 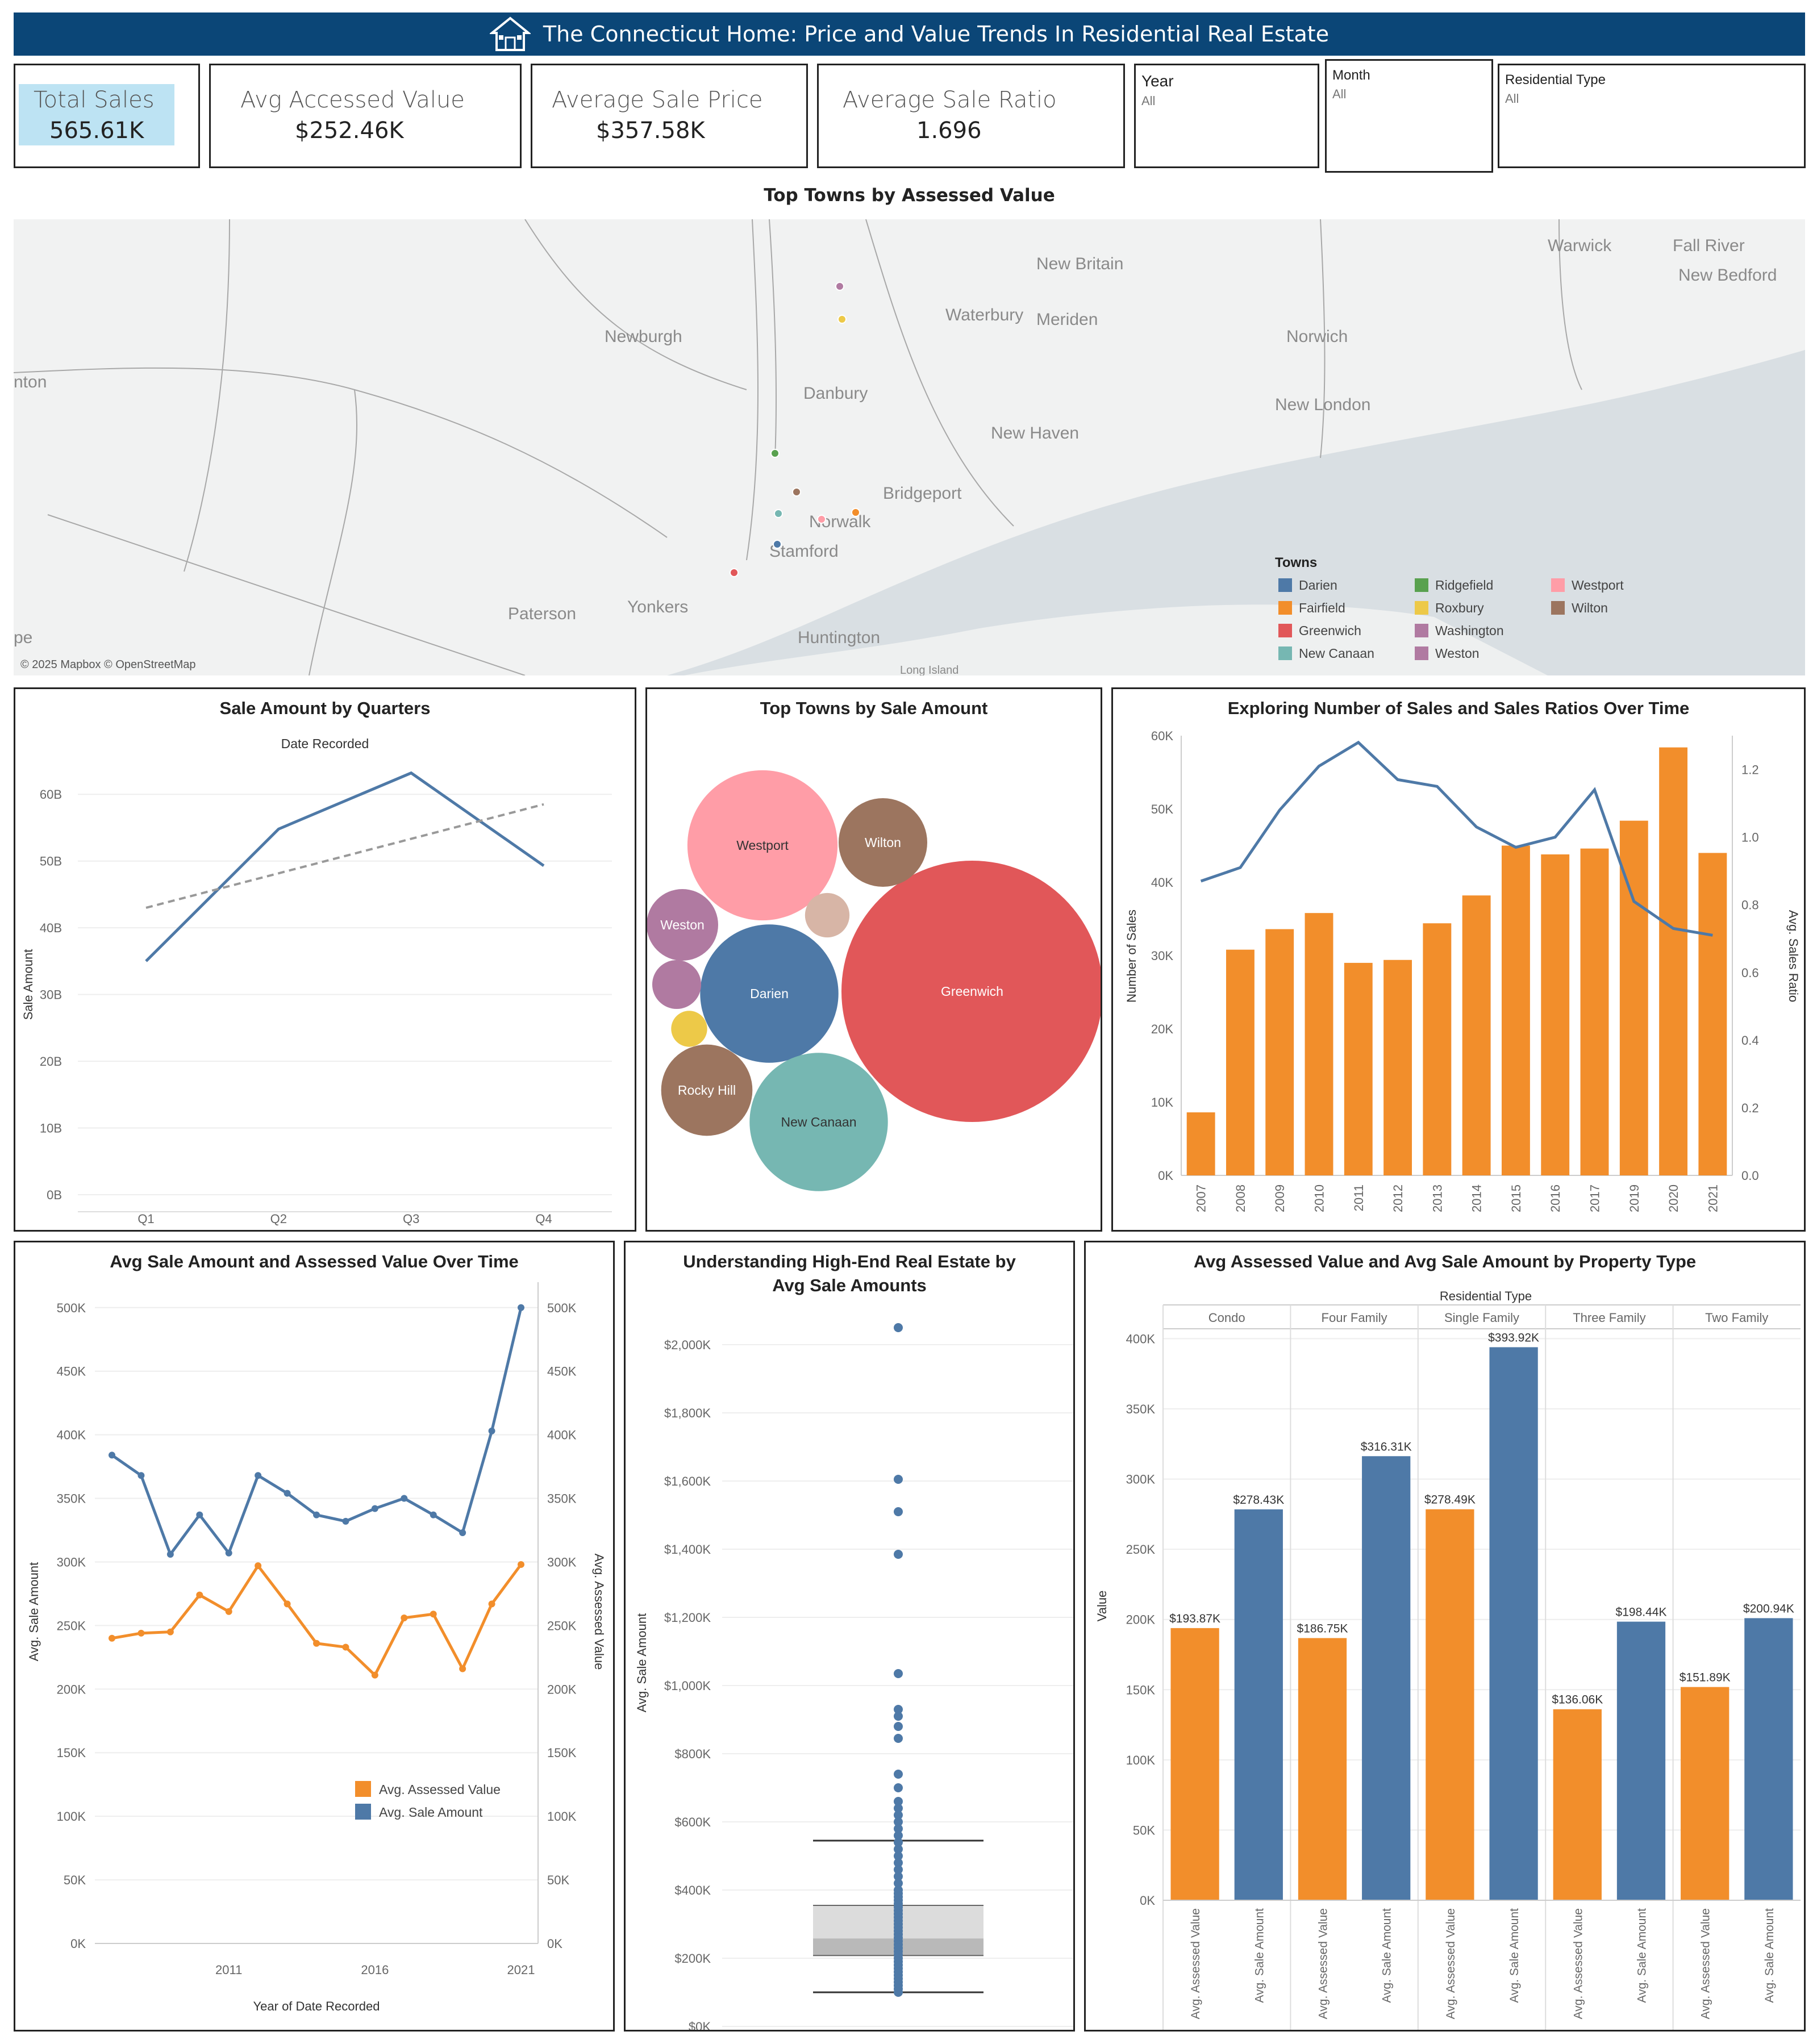 What do you see at coordinates (669, 116) in the screenshot?
I see `kpi-average-sale-price: Average Sale Price $357.58K` at bounding box center [669, 116].